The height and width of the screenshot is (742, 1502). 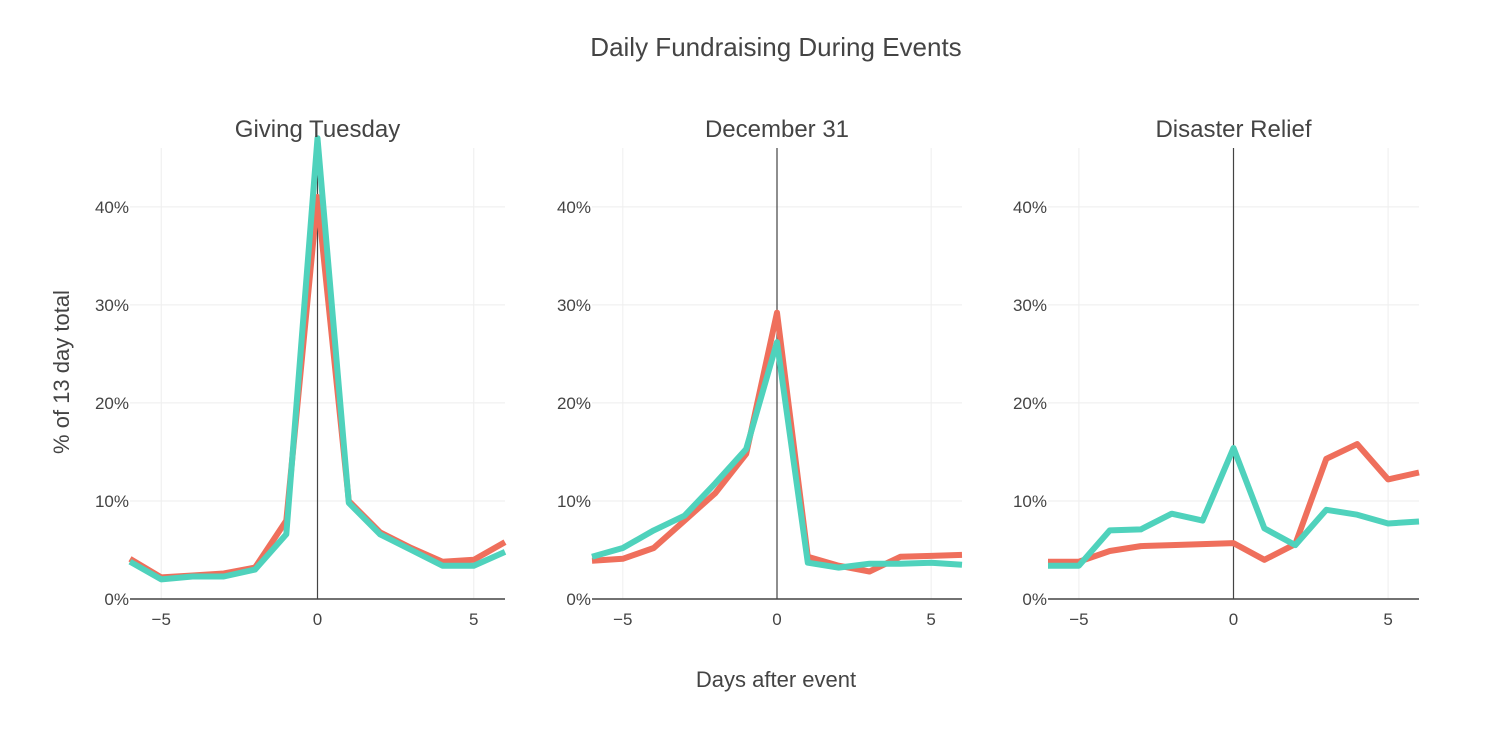 What do you see at coordinates (61, 372) in the screenshot?
I see `y-axis-title: % of 13 day total` at bounding box center [61, 372].